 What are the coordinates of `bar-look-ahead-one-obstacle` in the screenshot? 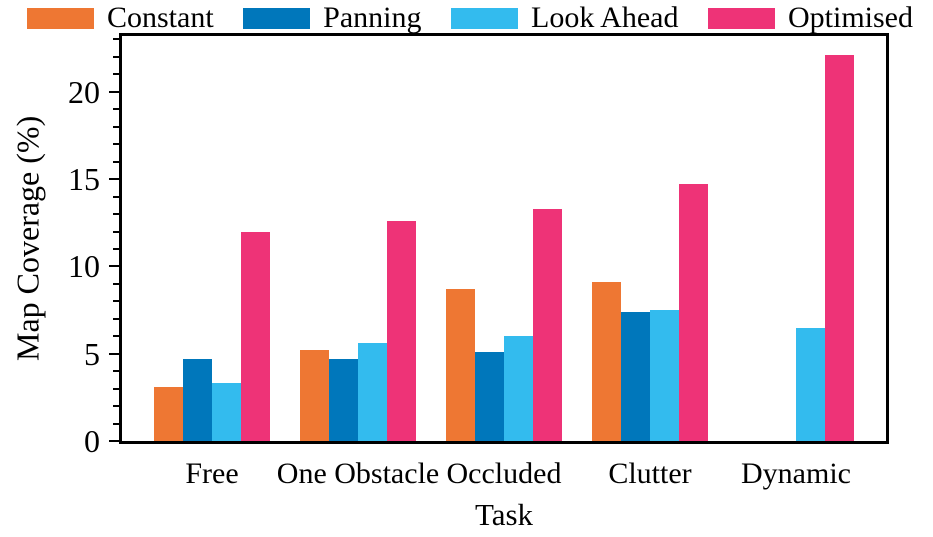 It's located at (372, 392).